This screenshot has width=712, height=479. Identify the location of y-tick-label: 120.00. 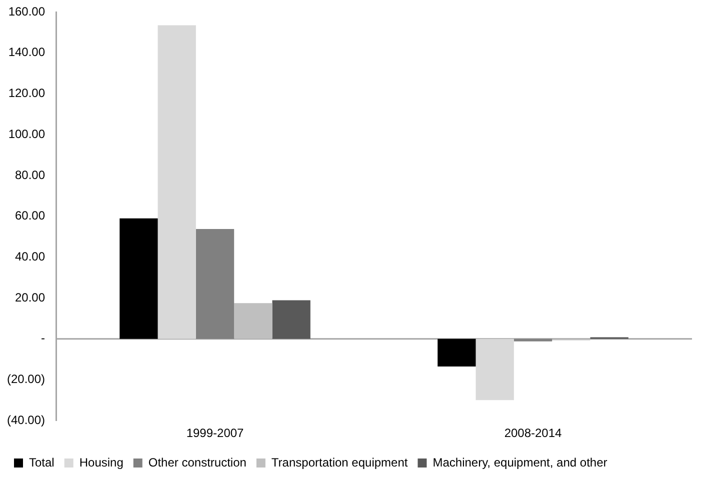
(27, 93).